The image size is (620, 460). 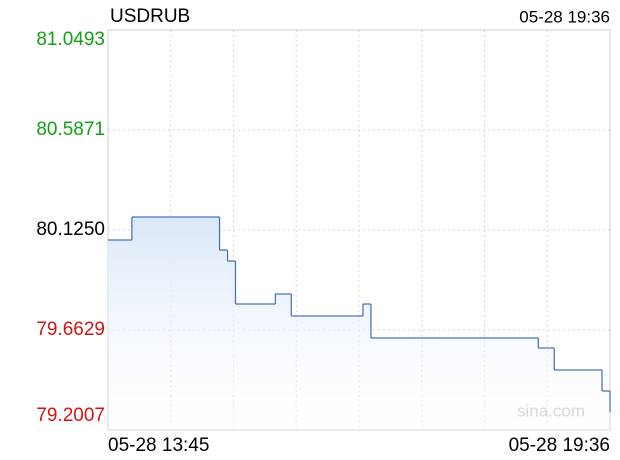 What do you see at coordinates (150, 16) in the screenshot?
I see `chart-title: USDRUB` at bounding box center [150, 16].